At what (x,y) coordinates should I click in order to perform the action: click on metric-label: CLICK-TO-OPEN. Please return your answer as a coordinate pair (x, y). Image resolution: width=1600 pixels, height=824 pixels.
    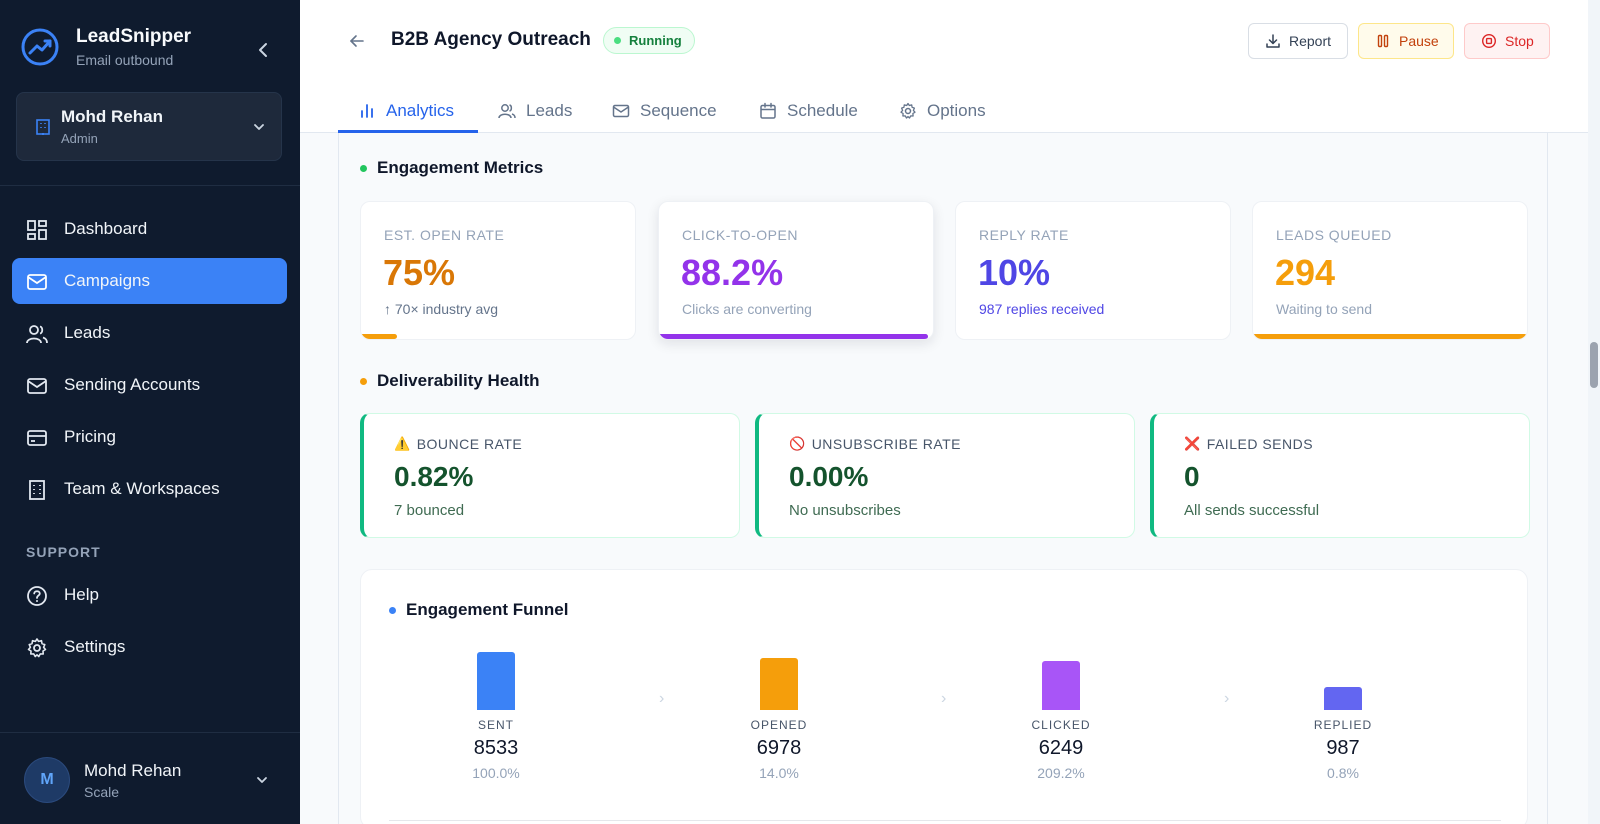
    Looking at the image, I should click on (740, 235).